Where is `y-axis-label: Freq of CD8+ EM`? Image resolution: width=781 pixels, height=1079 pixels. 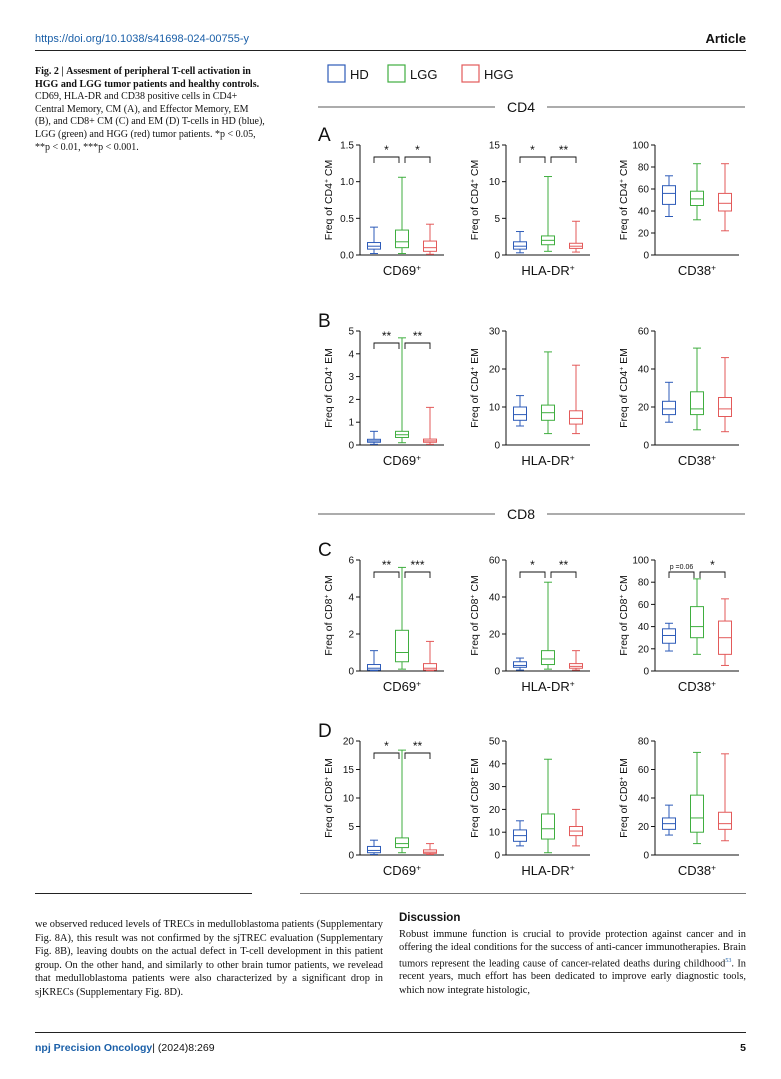
y-axis-label: Freq of CD8+ EM is located at coordinates (329, 798).